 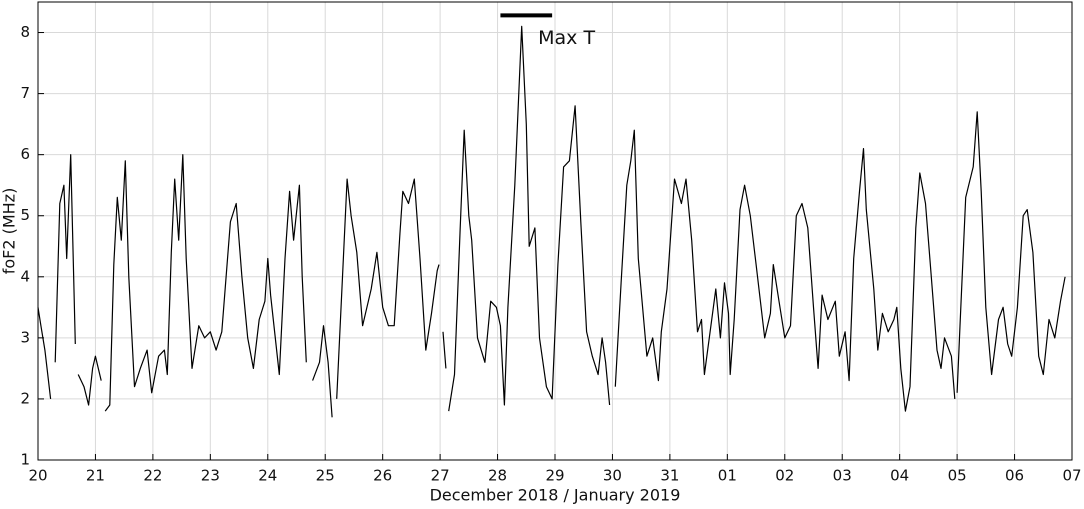 What do you see at coordinates (25, 93) in the screenshot?
I see `y-tick-label: 7` at bounding box center [25, 93].